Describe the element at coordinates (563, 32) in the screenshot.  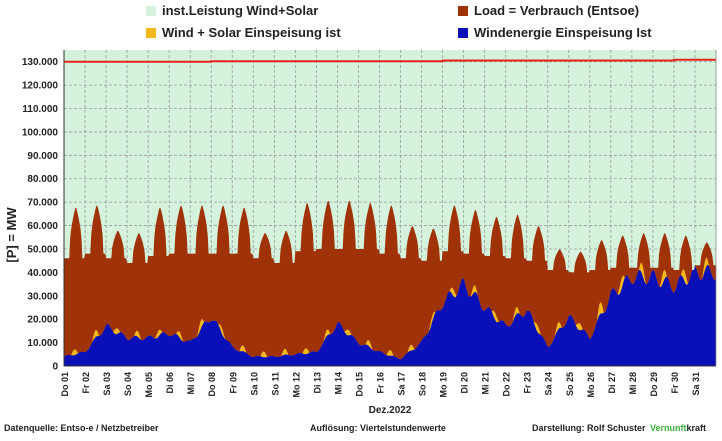
I see `legend-label-wind: Windenergie Einspeisung Ist` at that location.